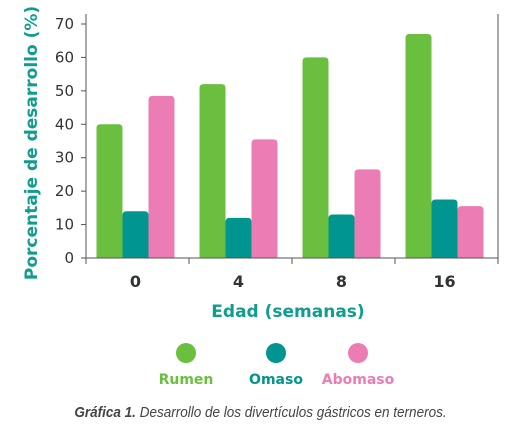  I want to click on y-axis-ticks: 0 10 20 30 40 50 60 70, so click(70, 141).